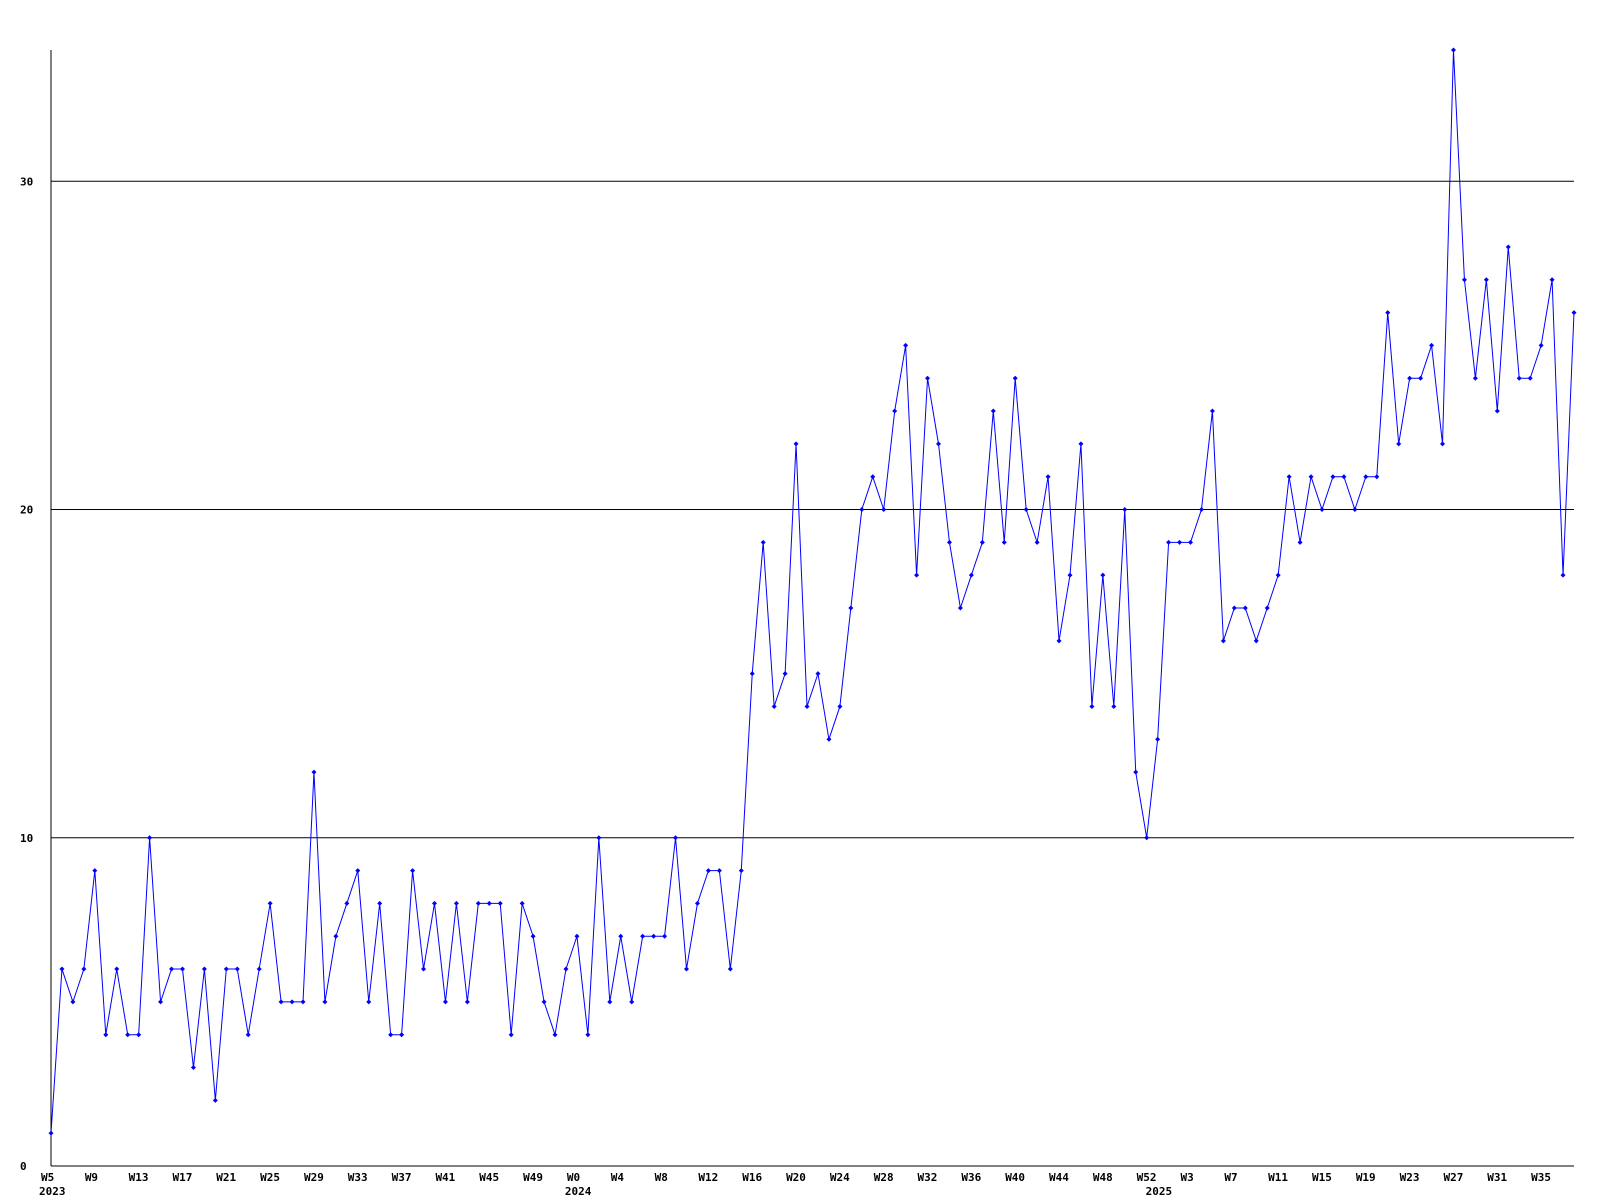 The height and width of the screenshot is (1200, 1600). I want to click on x-tick-label: W28, so click(884, 1177).